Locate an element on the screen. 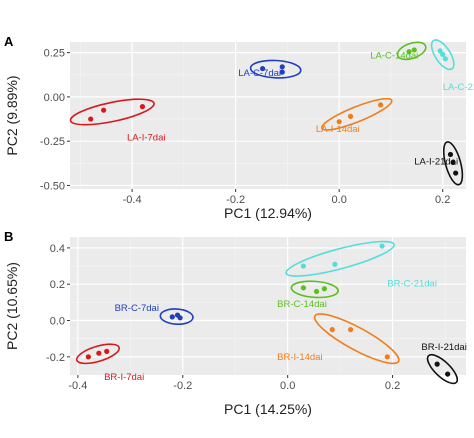 The image size is (474, 438). panel-b-br-c-7dai-ellipse is located at coordinates (176, 316).